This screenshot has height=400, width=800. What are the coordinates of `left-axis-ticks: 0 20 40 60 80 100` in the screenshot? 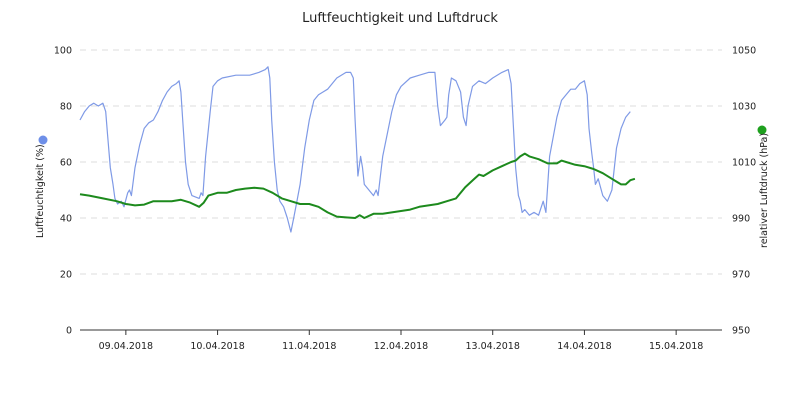 It's located at (63, 191).